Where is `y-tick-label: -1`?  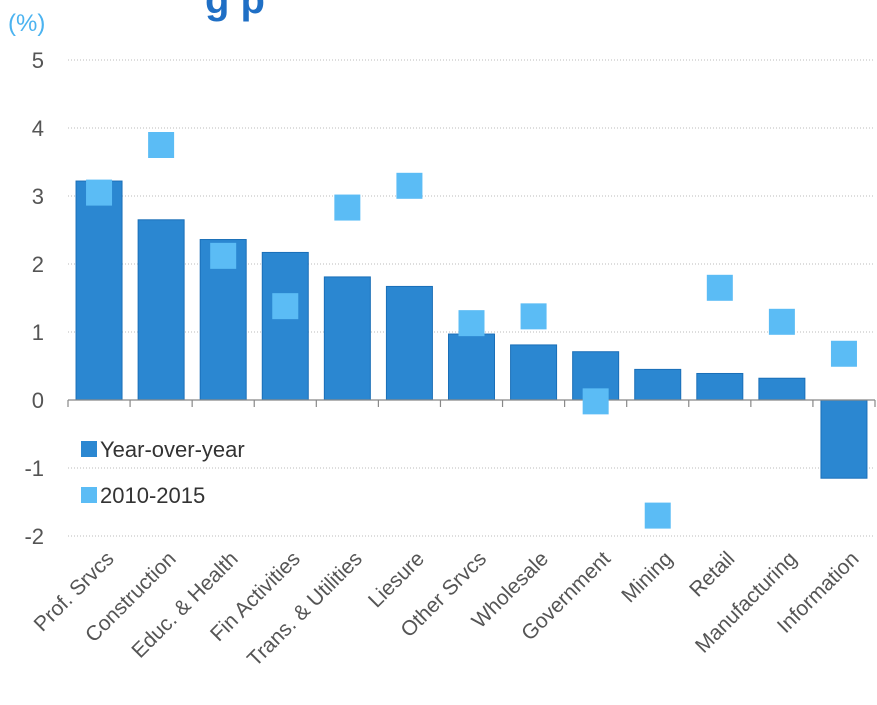
y-tick-label: -1 is located at coordinates (34, 468).